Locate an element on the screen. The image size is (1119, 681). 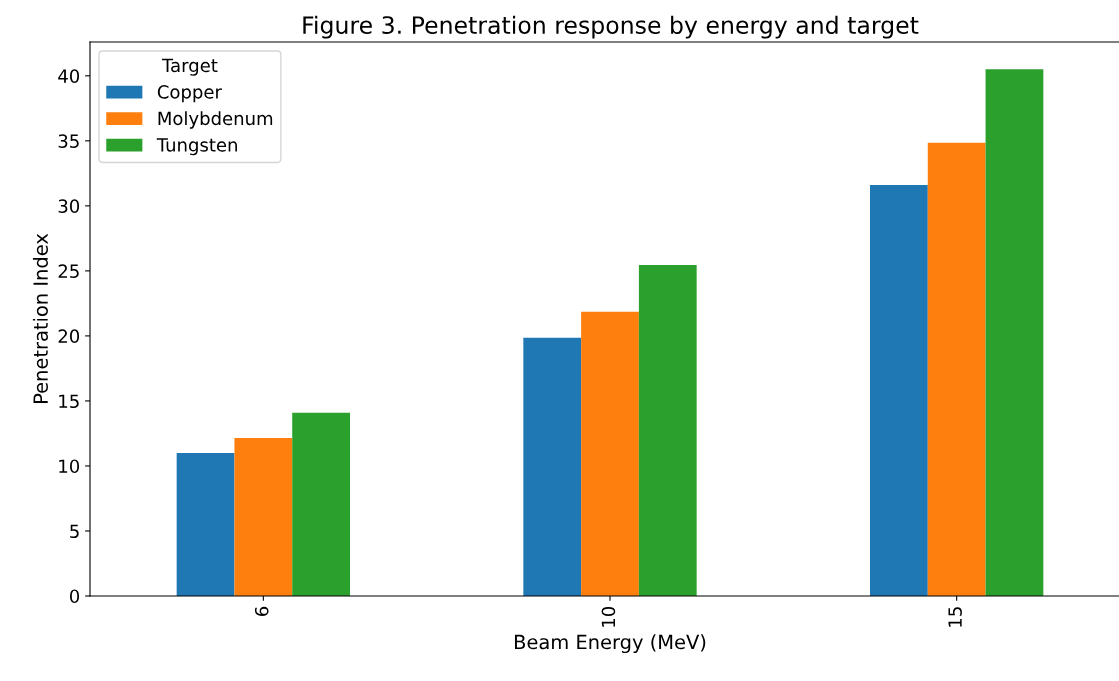
x-axis-title: Beam Energy (MeV) is located at coordinates (610, 644).